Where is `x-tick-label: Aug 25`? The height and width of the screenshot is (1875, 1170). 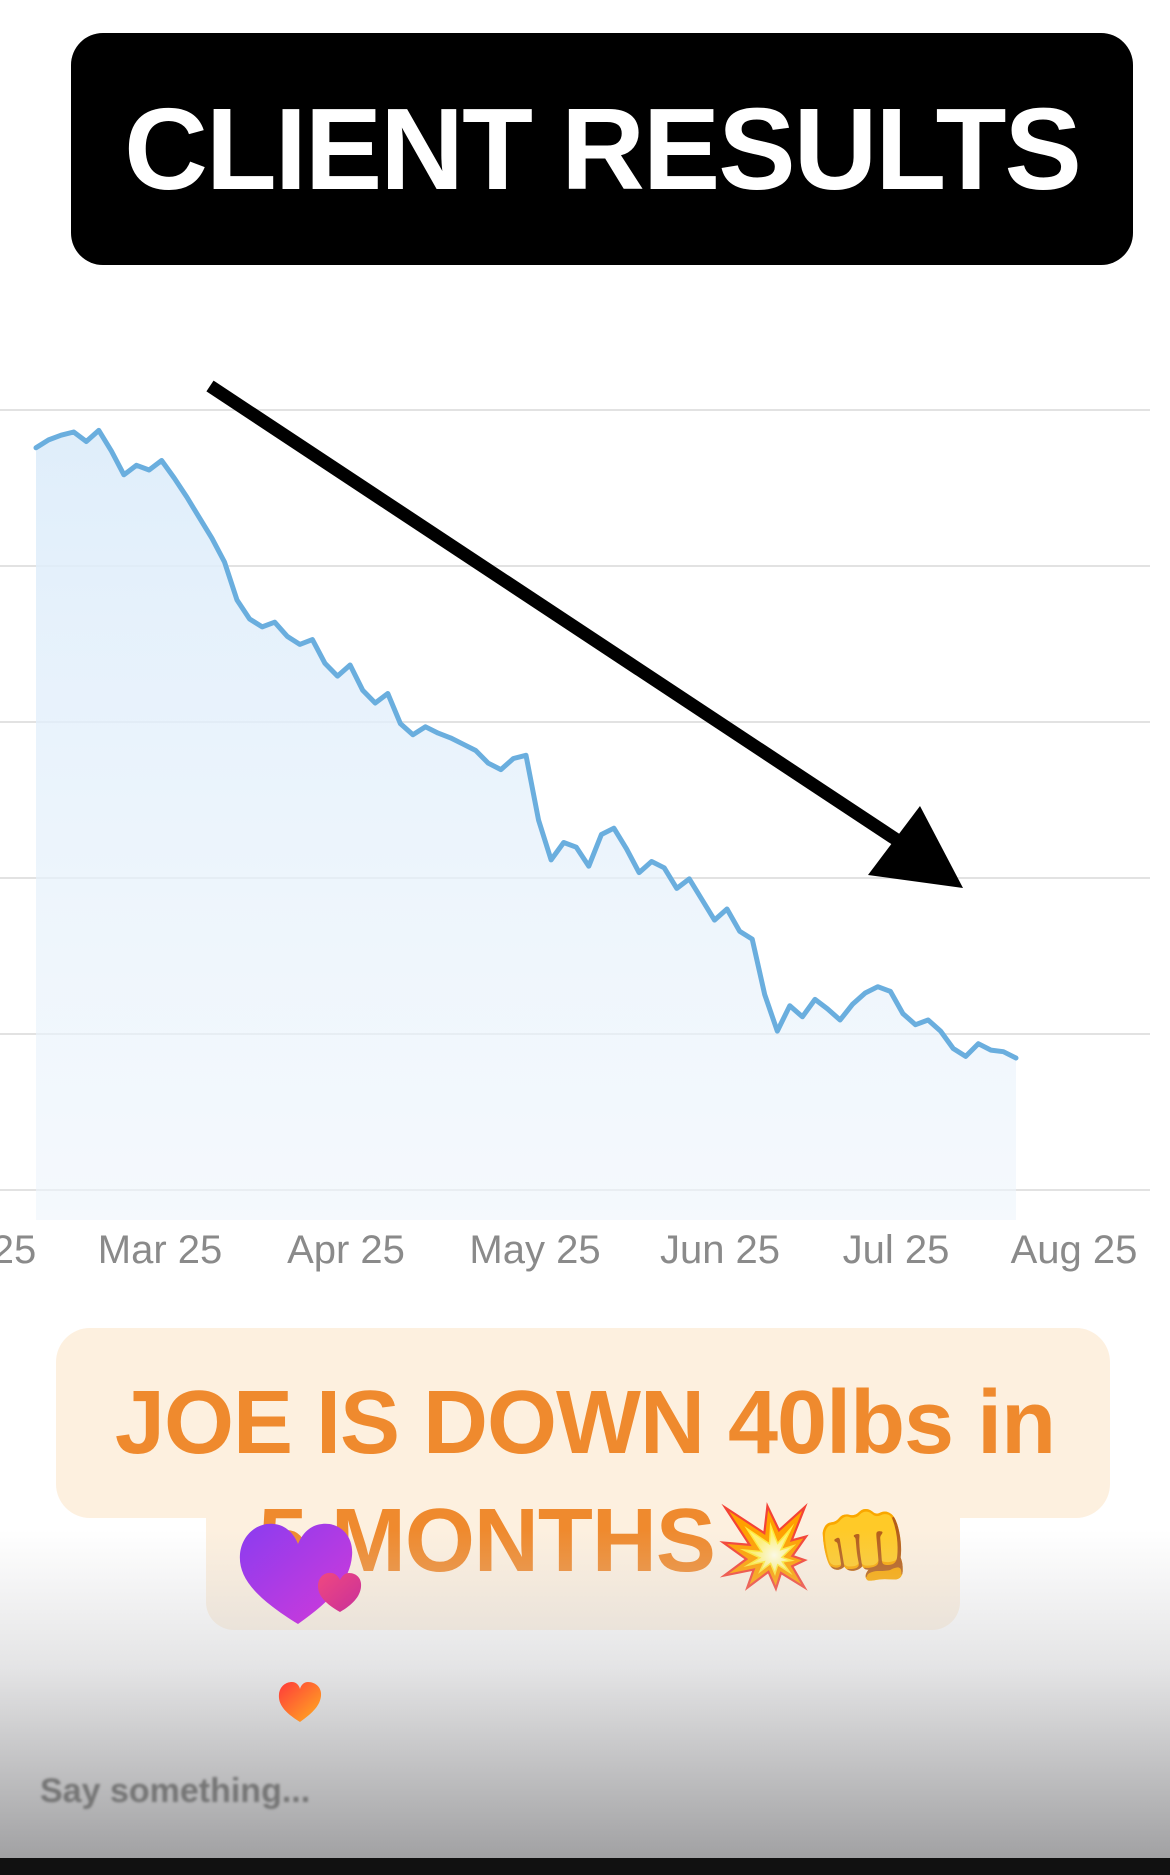 x-tick-label: Aug 25 is located at coordinates (1074, 1250).